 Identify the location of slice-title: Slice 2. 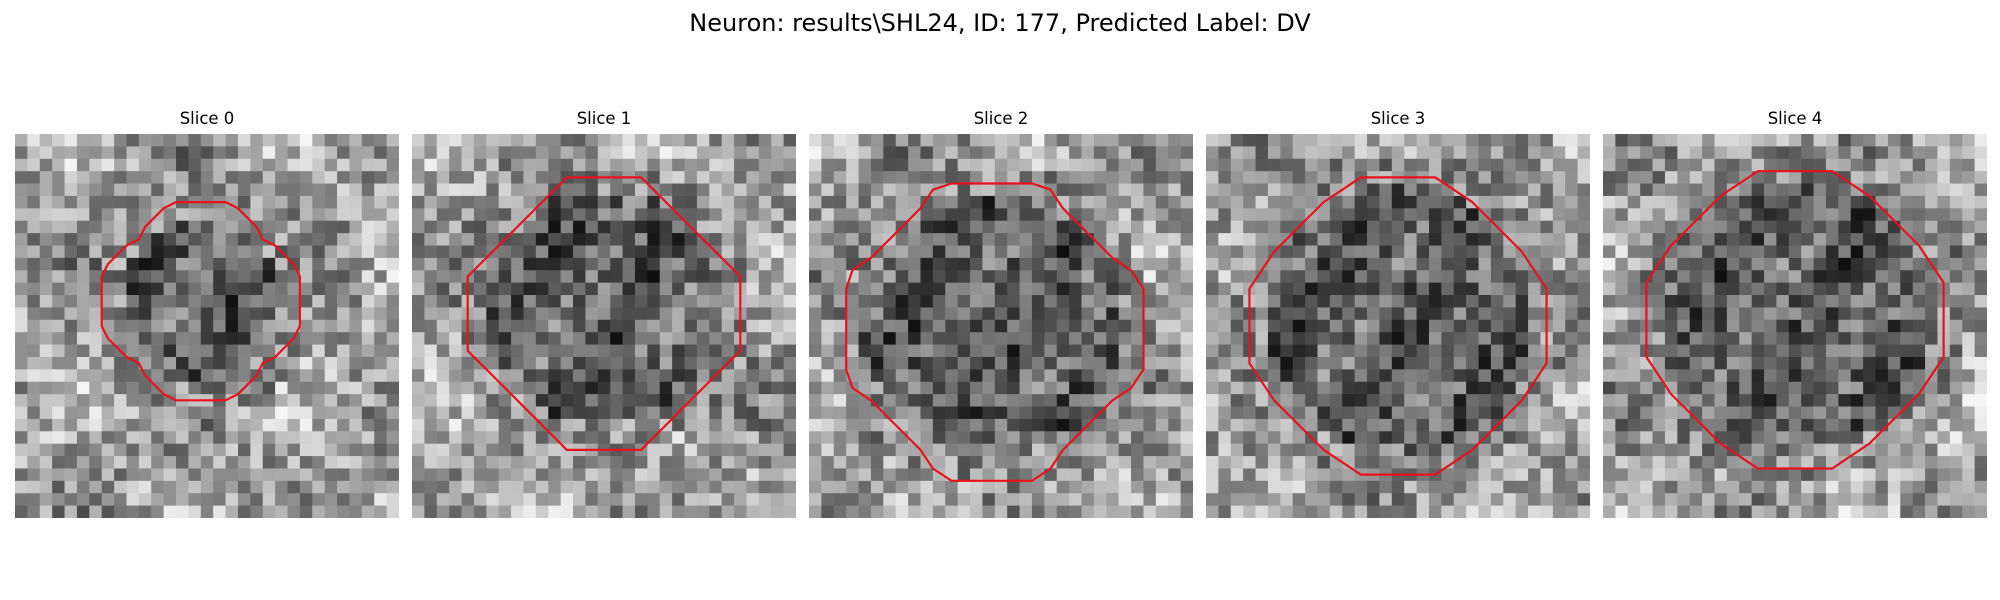
(1001, 118).